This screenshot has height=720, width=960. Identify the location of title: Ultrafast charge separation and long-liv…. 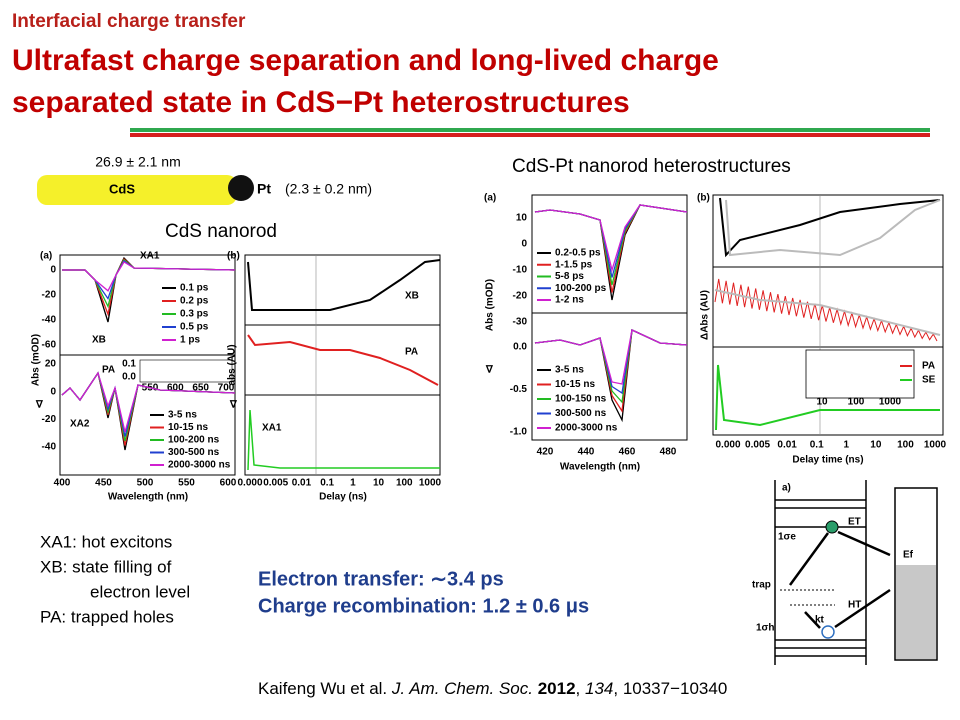
(365, 60).